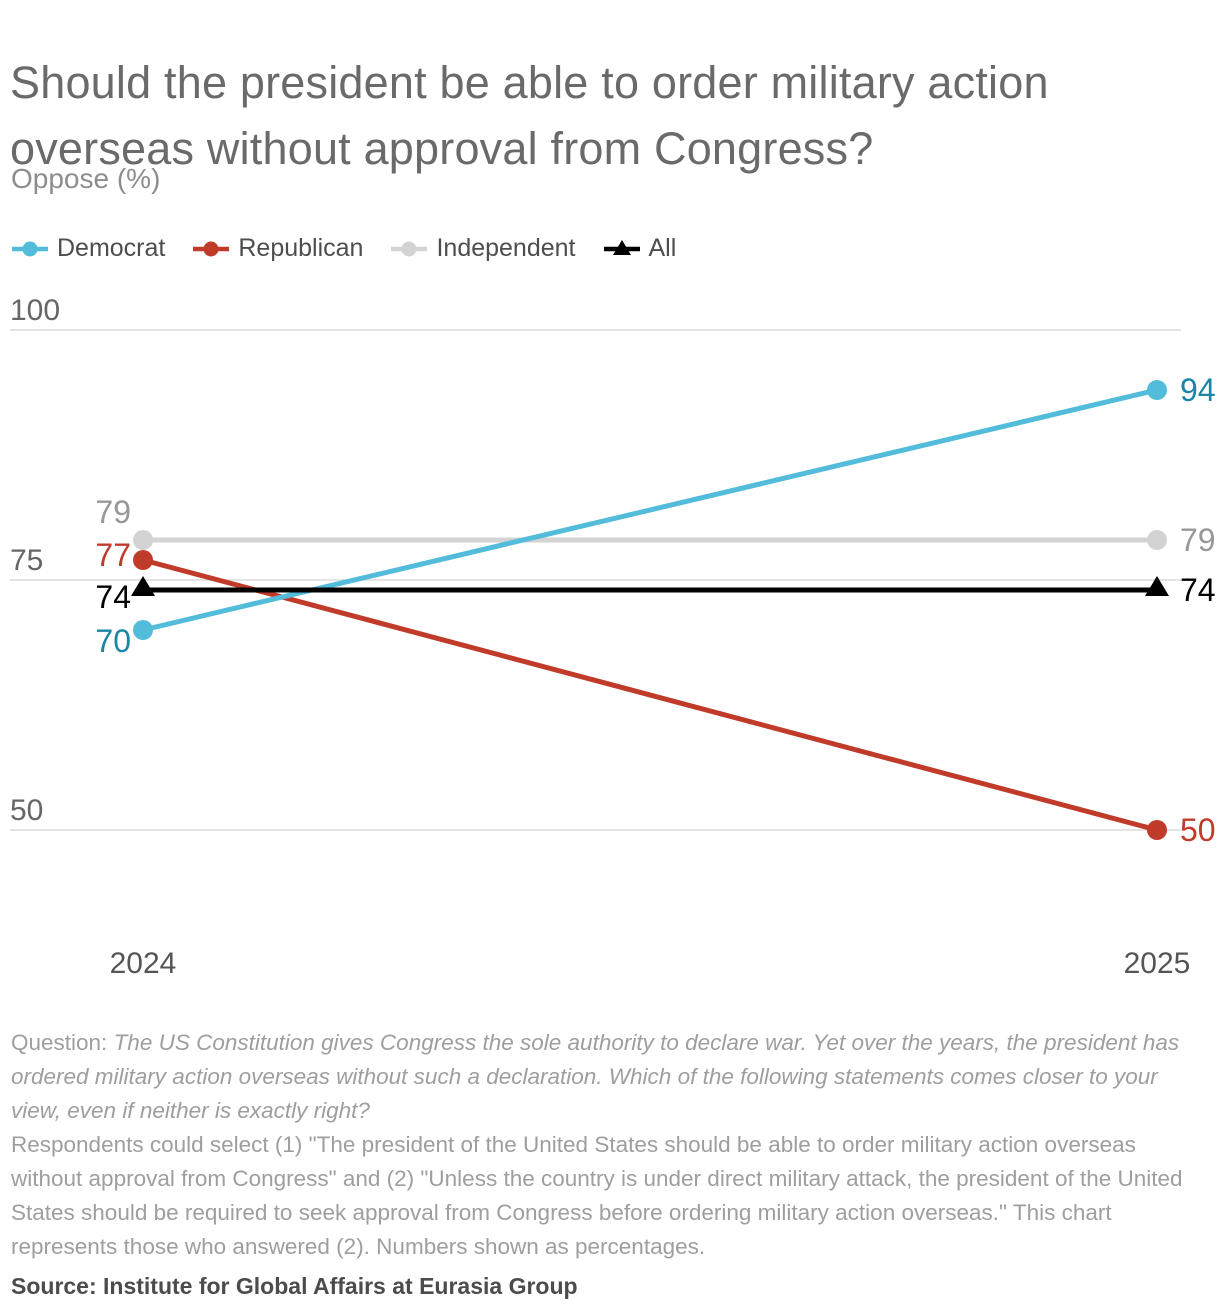  I want to click on x-label-2024: 2024, so click(143, 963).